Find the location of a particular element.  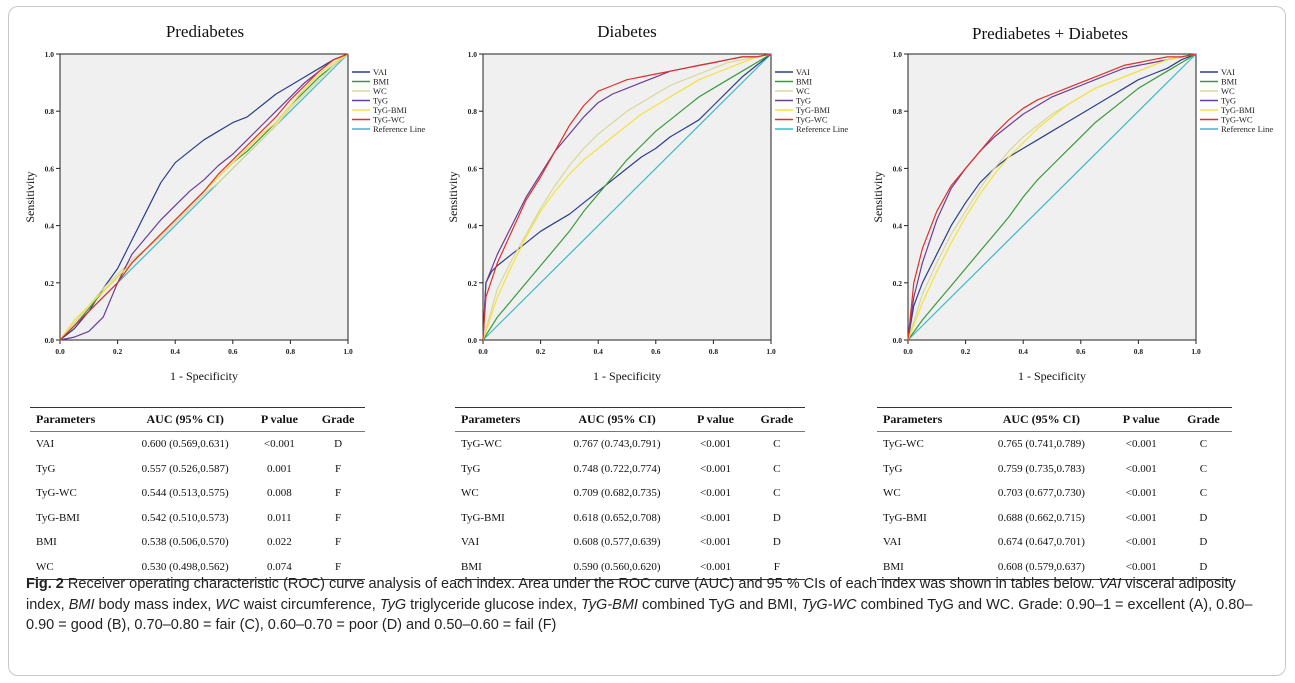

table-row: VAI 0.674 (0.647,0.701) <0.001 D is located at coordinates (1054, 542).